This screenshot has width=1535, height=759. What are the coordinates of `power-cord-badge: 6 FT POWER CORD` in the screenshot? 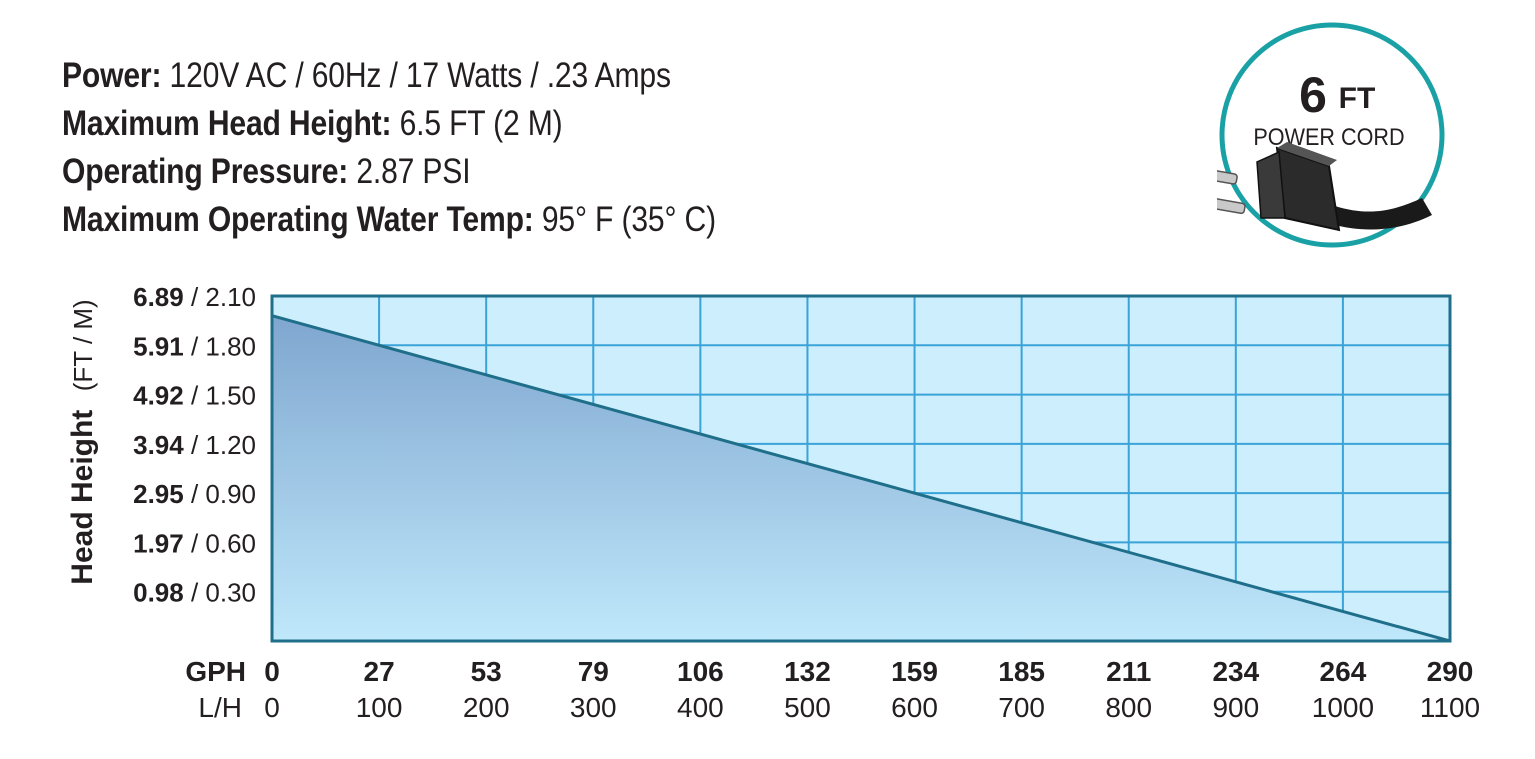 It's located at (1331, 135).